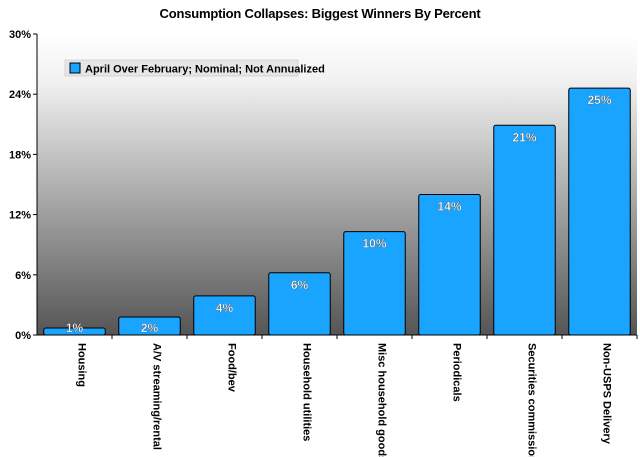 This screenshot has width=640, height=457. What do you see at coordinates (23, 276) in the screenshot?
I see `y-tick-label: 6%` at bounding box center [23, 276].